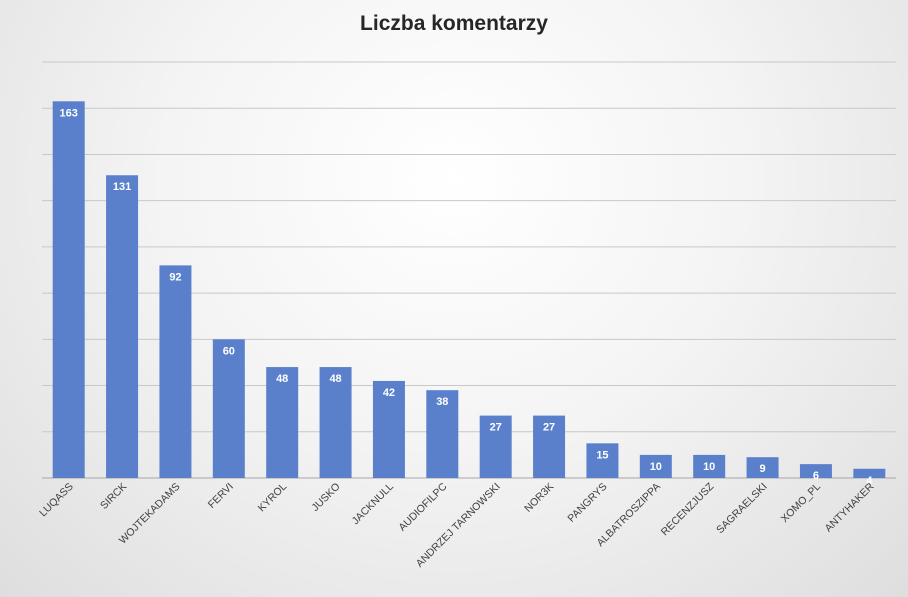  Describe the element at coordinates (69, 113) in the screenshot. I see `data-label: 163` at that location.